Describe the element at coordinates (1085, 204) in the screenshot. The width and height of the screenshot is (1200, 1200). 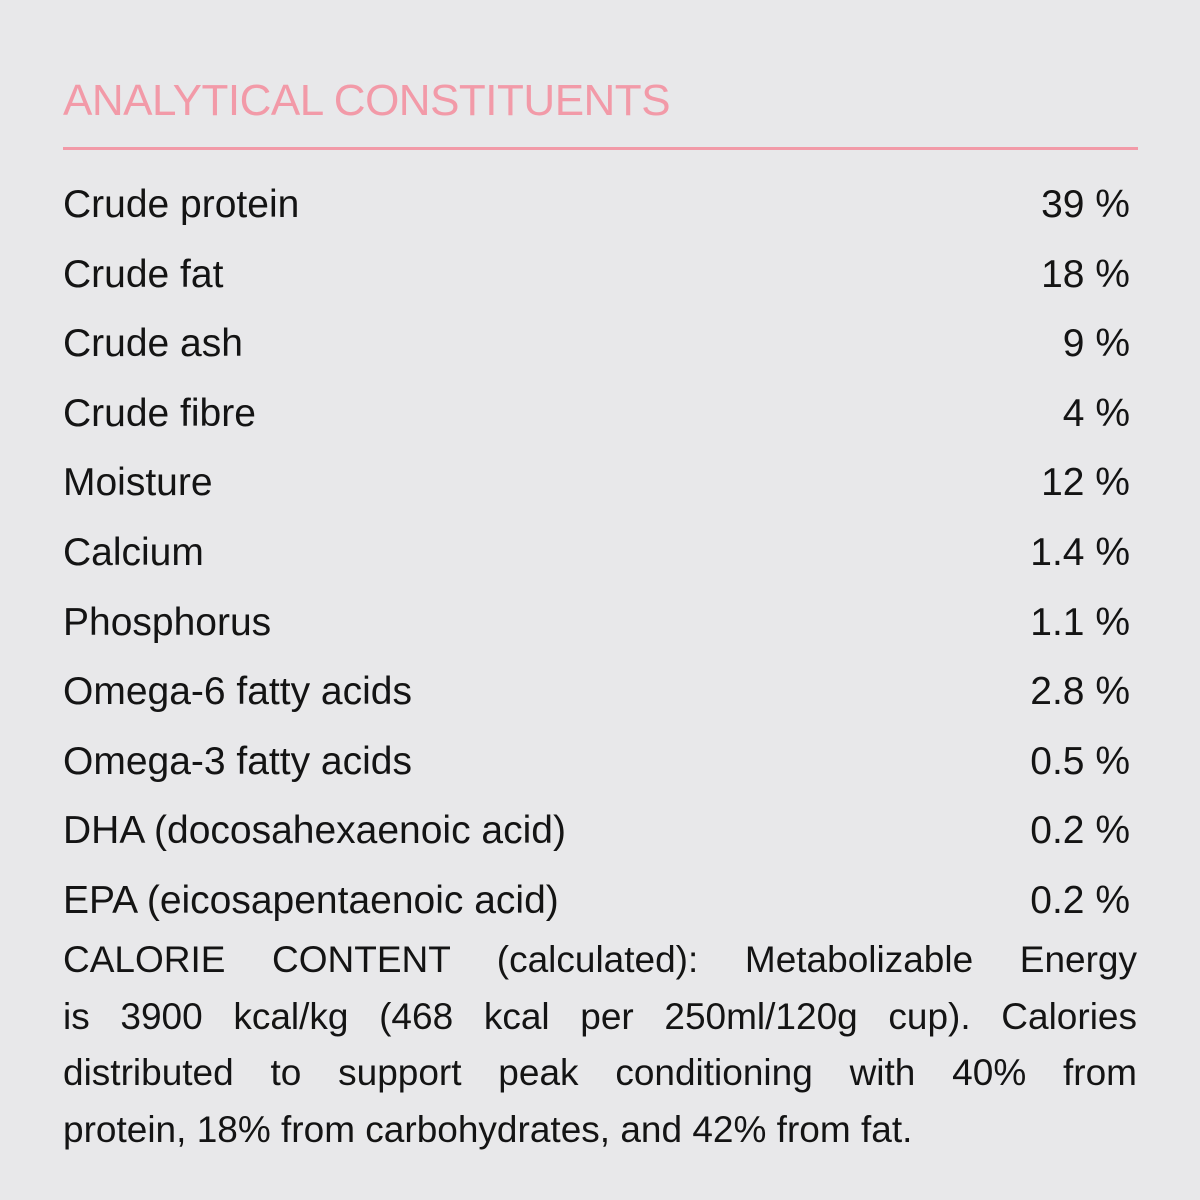
I see `row-value: 39 %` at that location.